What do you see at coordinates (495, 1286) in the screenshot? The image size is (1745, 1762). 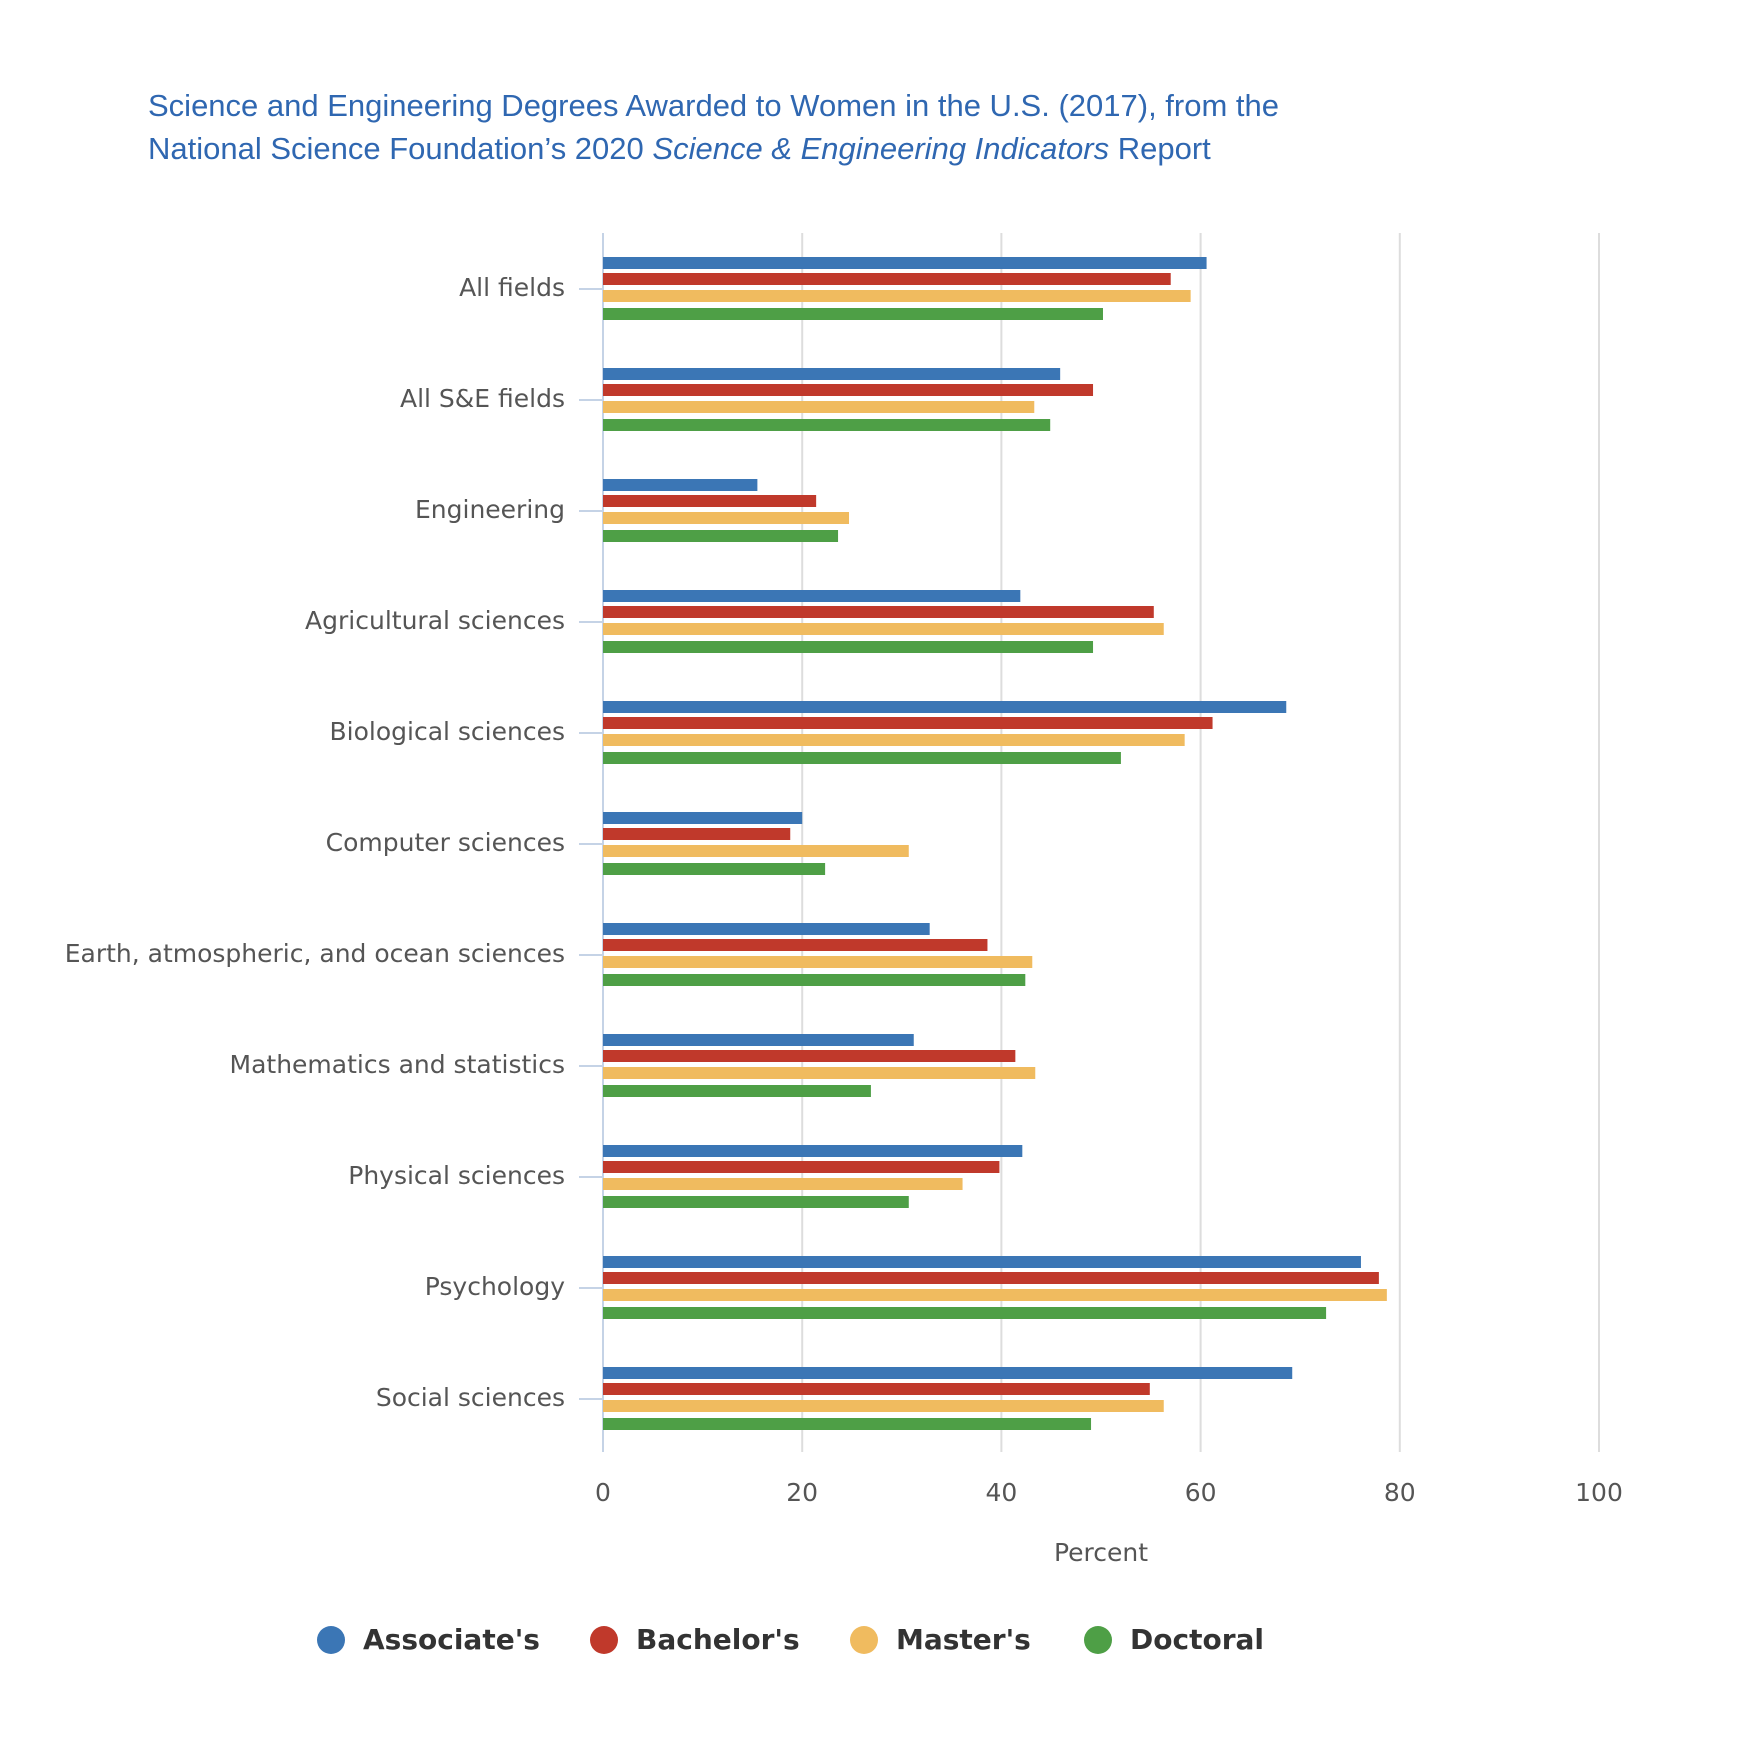 I see `y-tick-label: Psychology` at bounding box center [495, 1286].